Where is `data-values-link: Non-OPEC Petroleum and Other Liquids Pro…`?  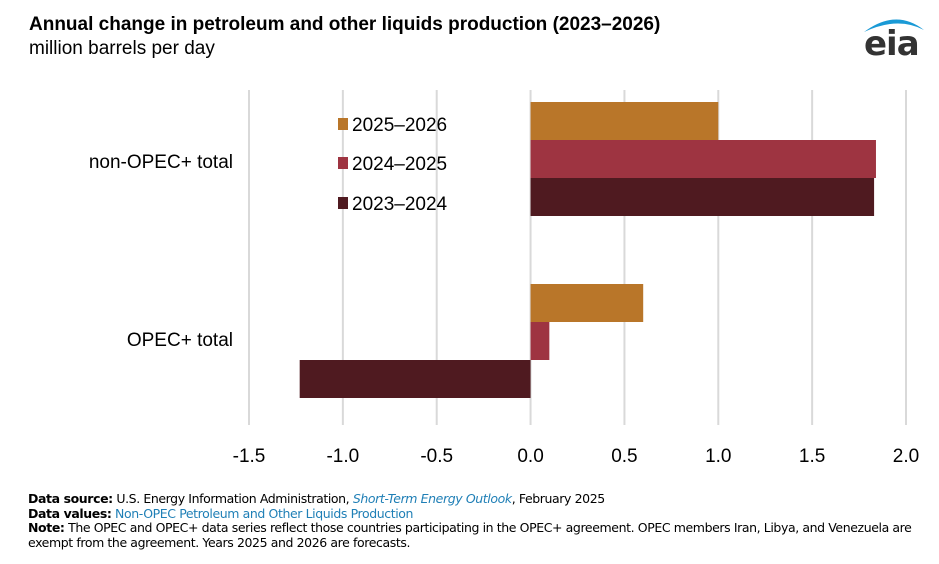 data-values-link: Non-OPEC Petroleum and Other Liquids Pro… is located at coordinates (264, 513).